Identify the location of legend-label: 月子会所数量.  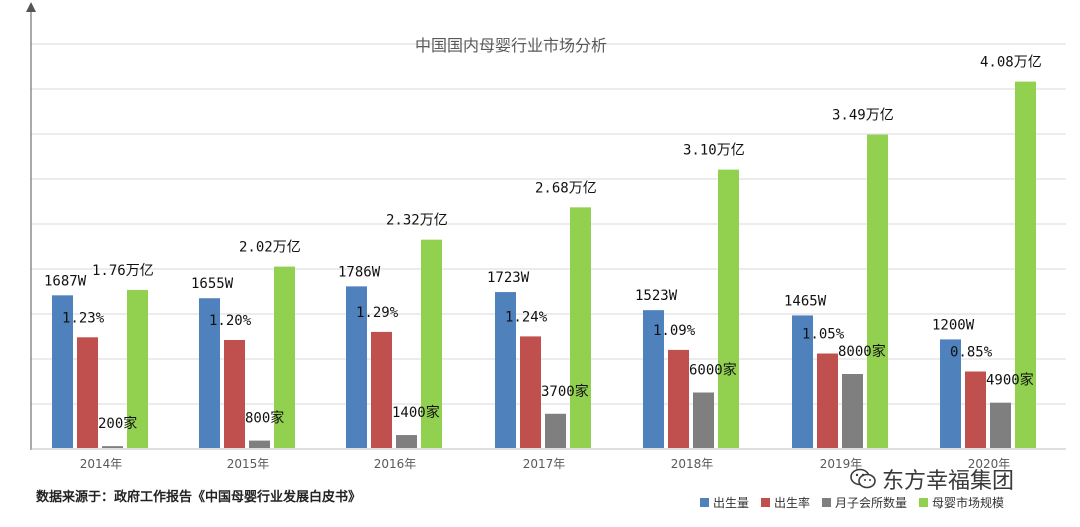
(871, 503).